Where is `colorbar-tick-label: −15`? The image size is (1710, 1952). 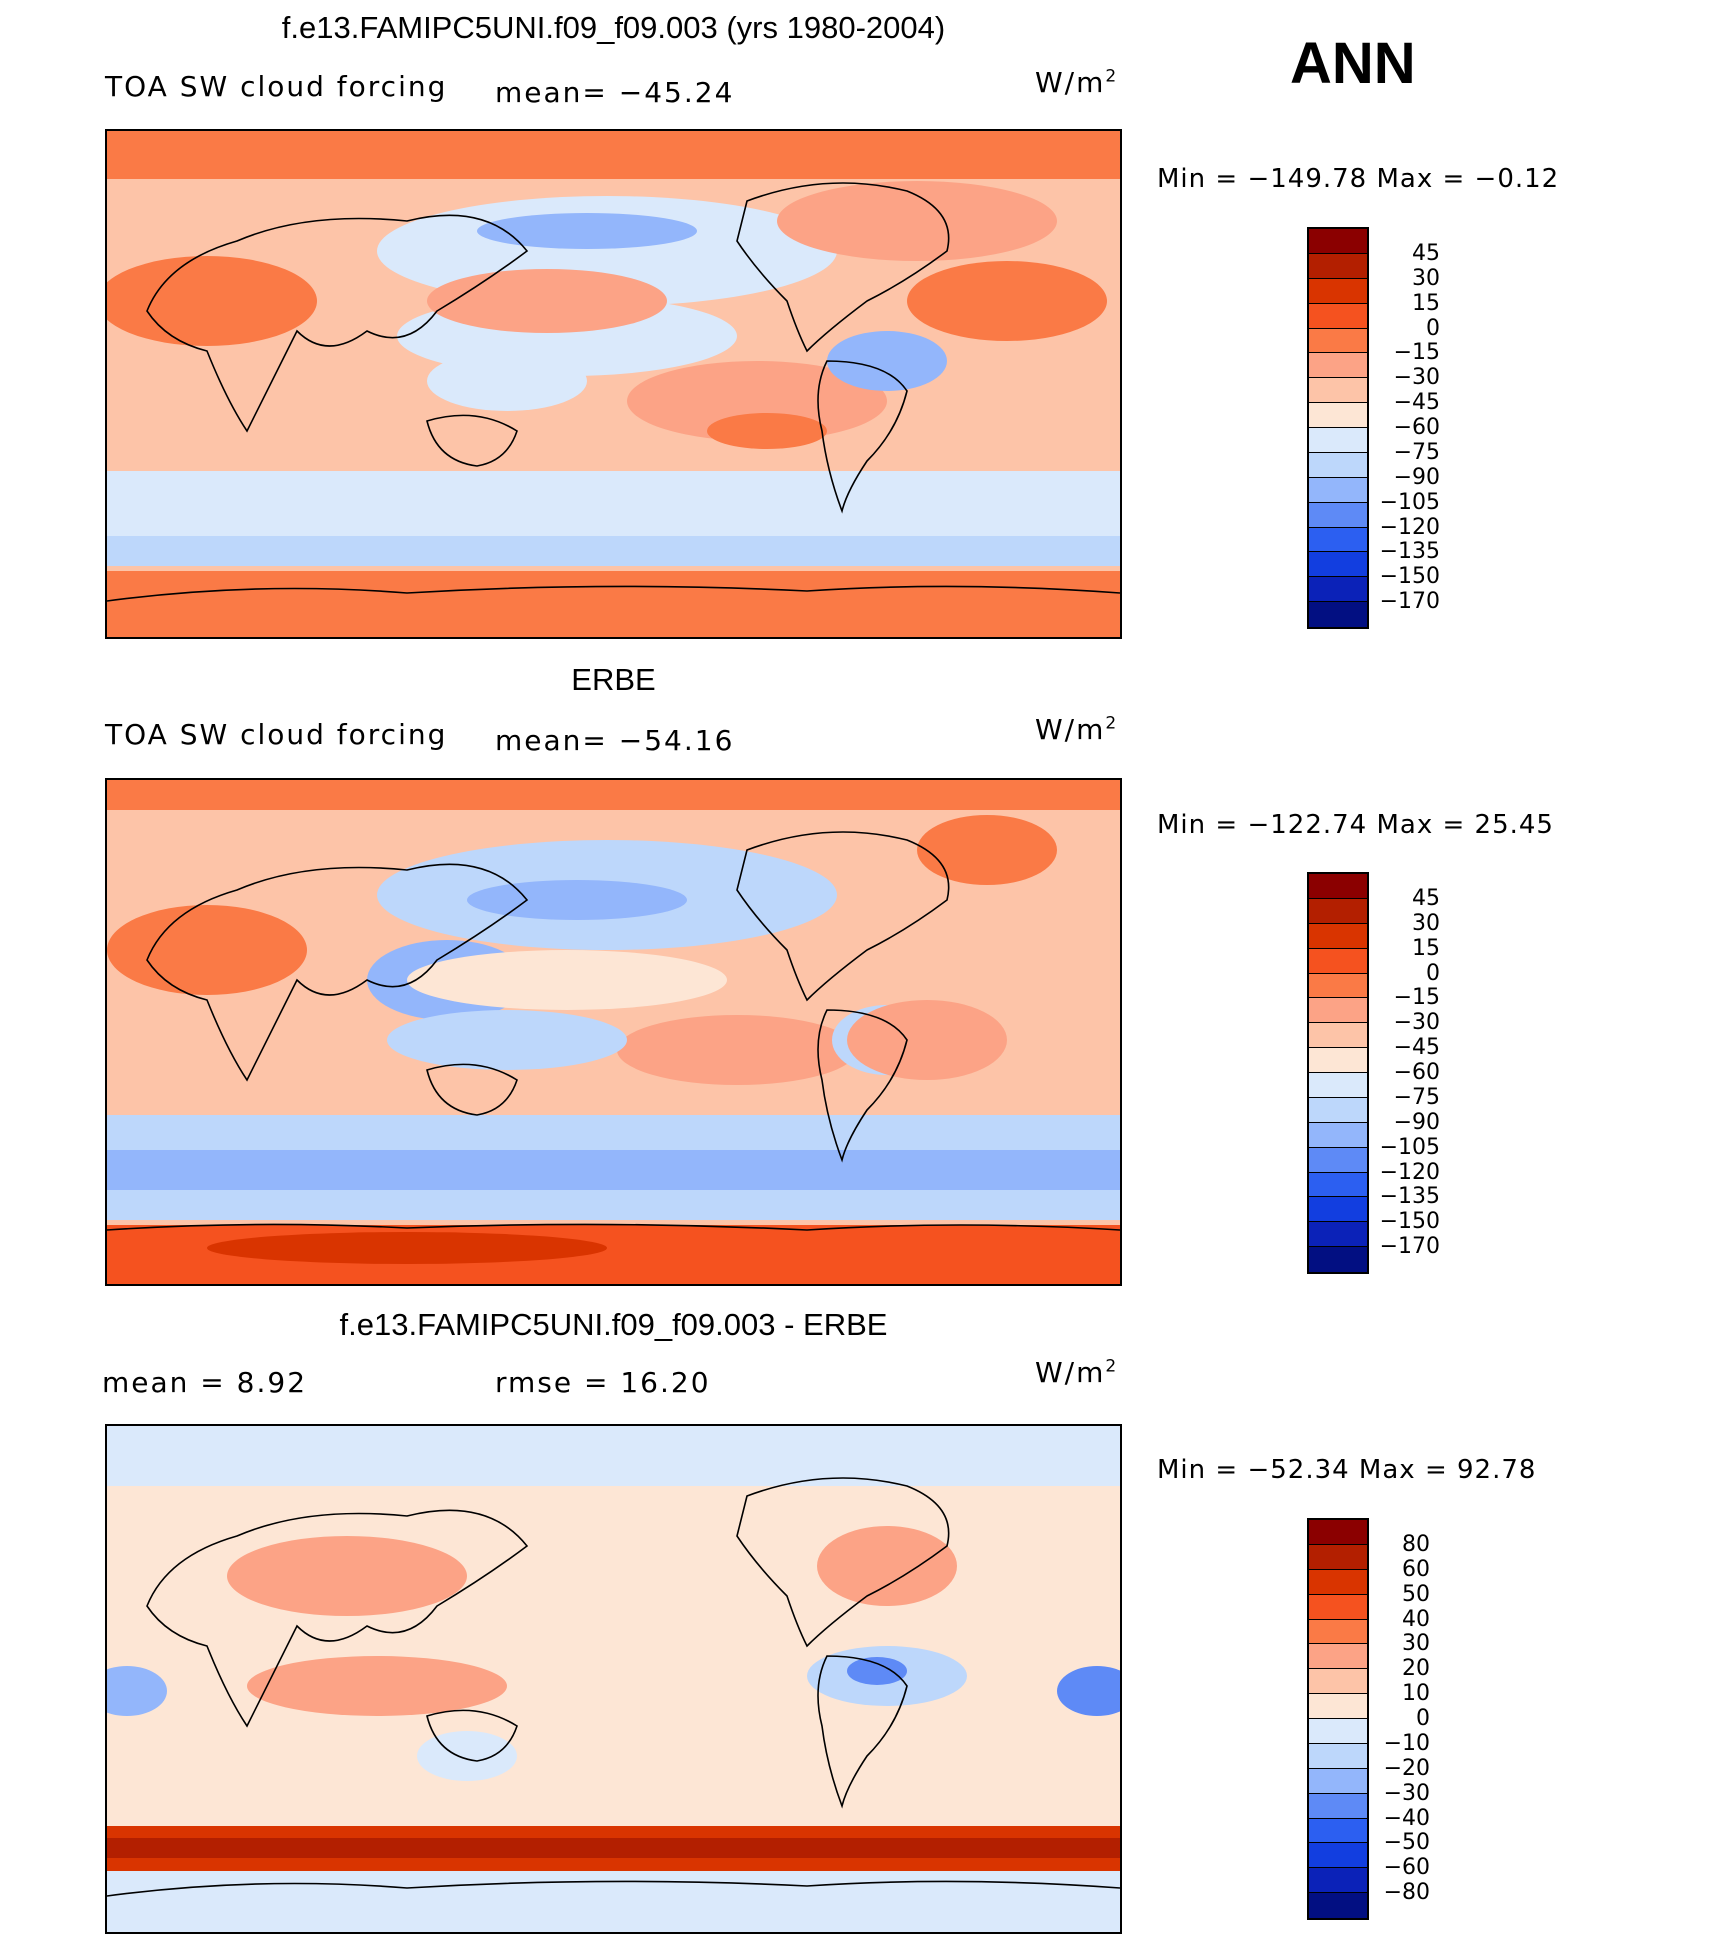 colorbar-tick-label: −15 is located at coordinates (1416, 353).